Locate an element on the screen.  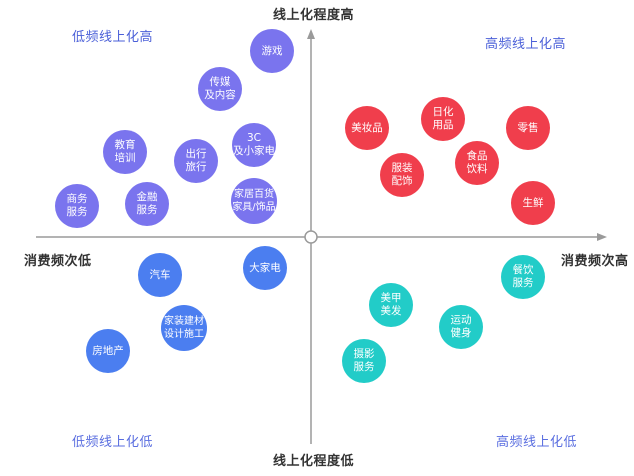
bubble-出行旅行: 出行 旅行 is located at coordinates (196, 161).